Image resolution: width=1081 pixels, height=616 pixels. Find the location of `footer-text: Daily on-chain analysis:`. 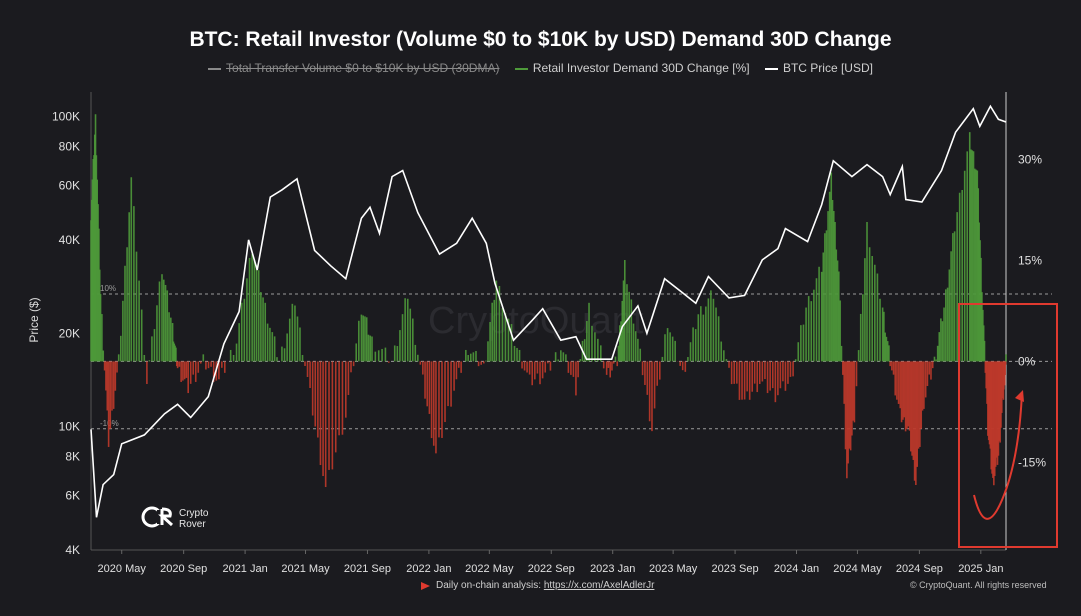

footer-text: Daily on-chain analysis: is located at coordinates (490, 585).